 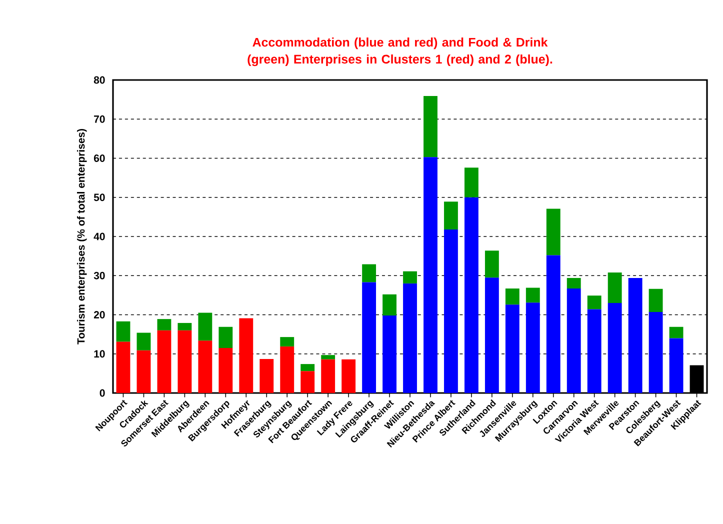 What do you see at coordinates (99, 276) in the screenshot?
I see `y-tick-label: 30` at bounding box center [99, 276].